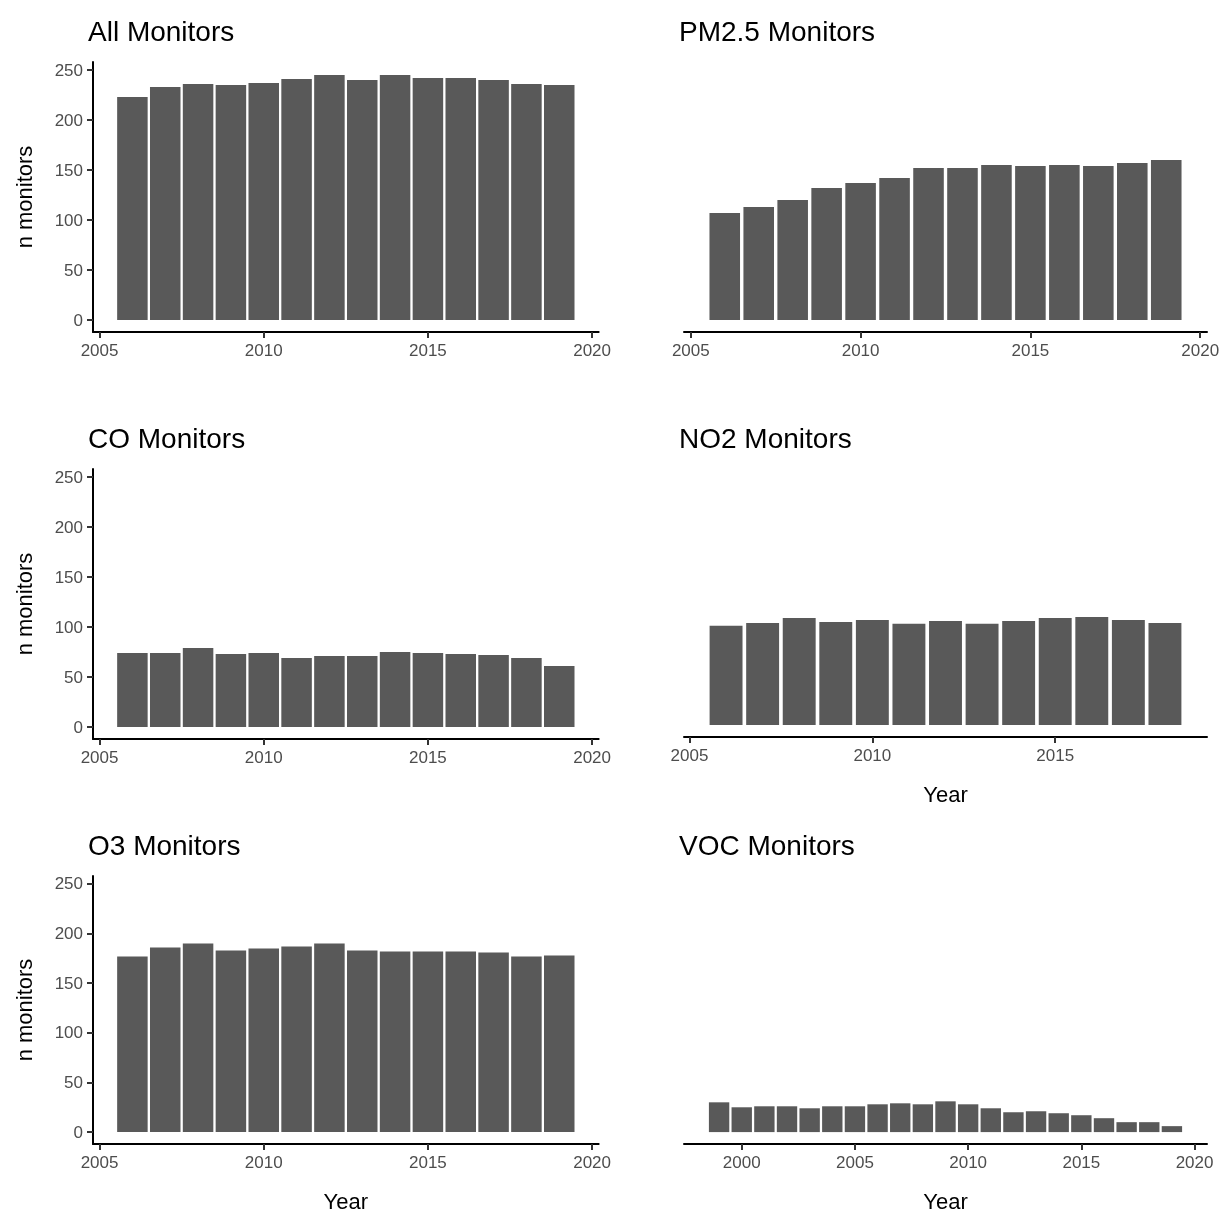 This screenshot has width=1228, height=1209. I want to click on chart-title: All Monitors, so click(161, 31).